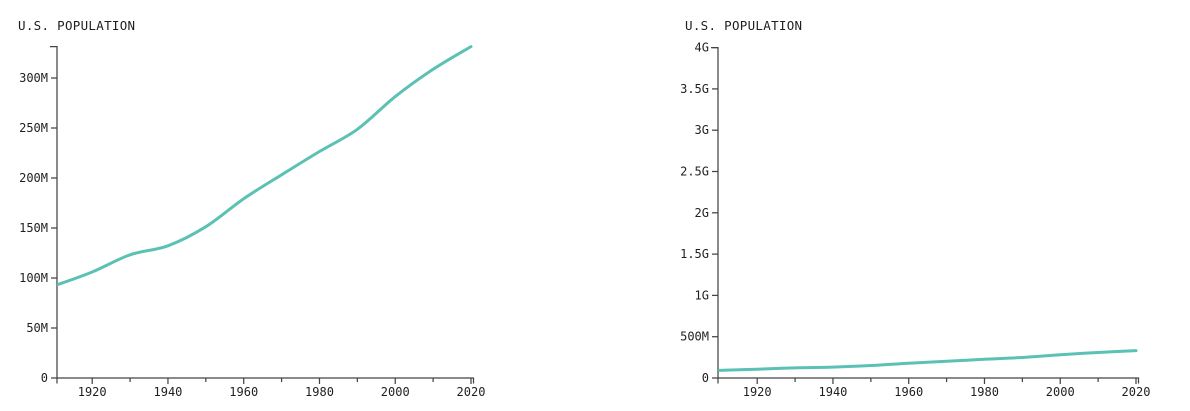 This screenshot has width=1190, height=411. Describe the element at coordinates (702, 130) in the screenshot. I see `y-tick-label: 3G` at that location.